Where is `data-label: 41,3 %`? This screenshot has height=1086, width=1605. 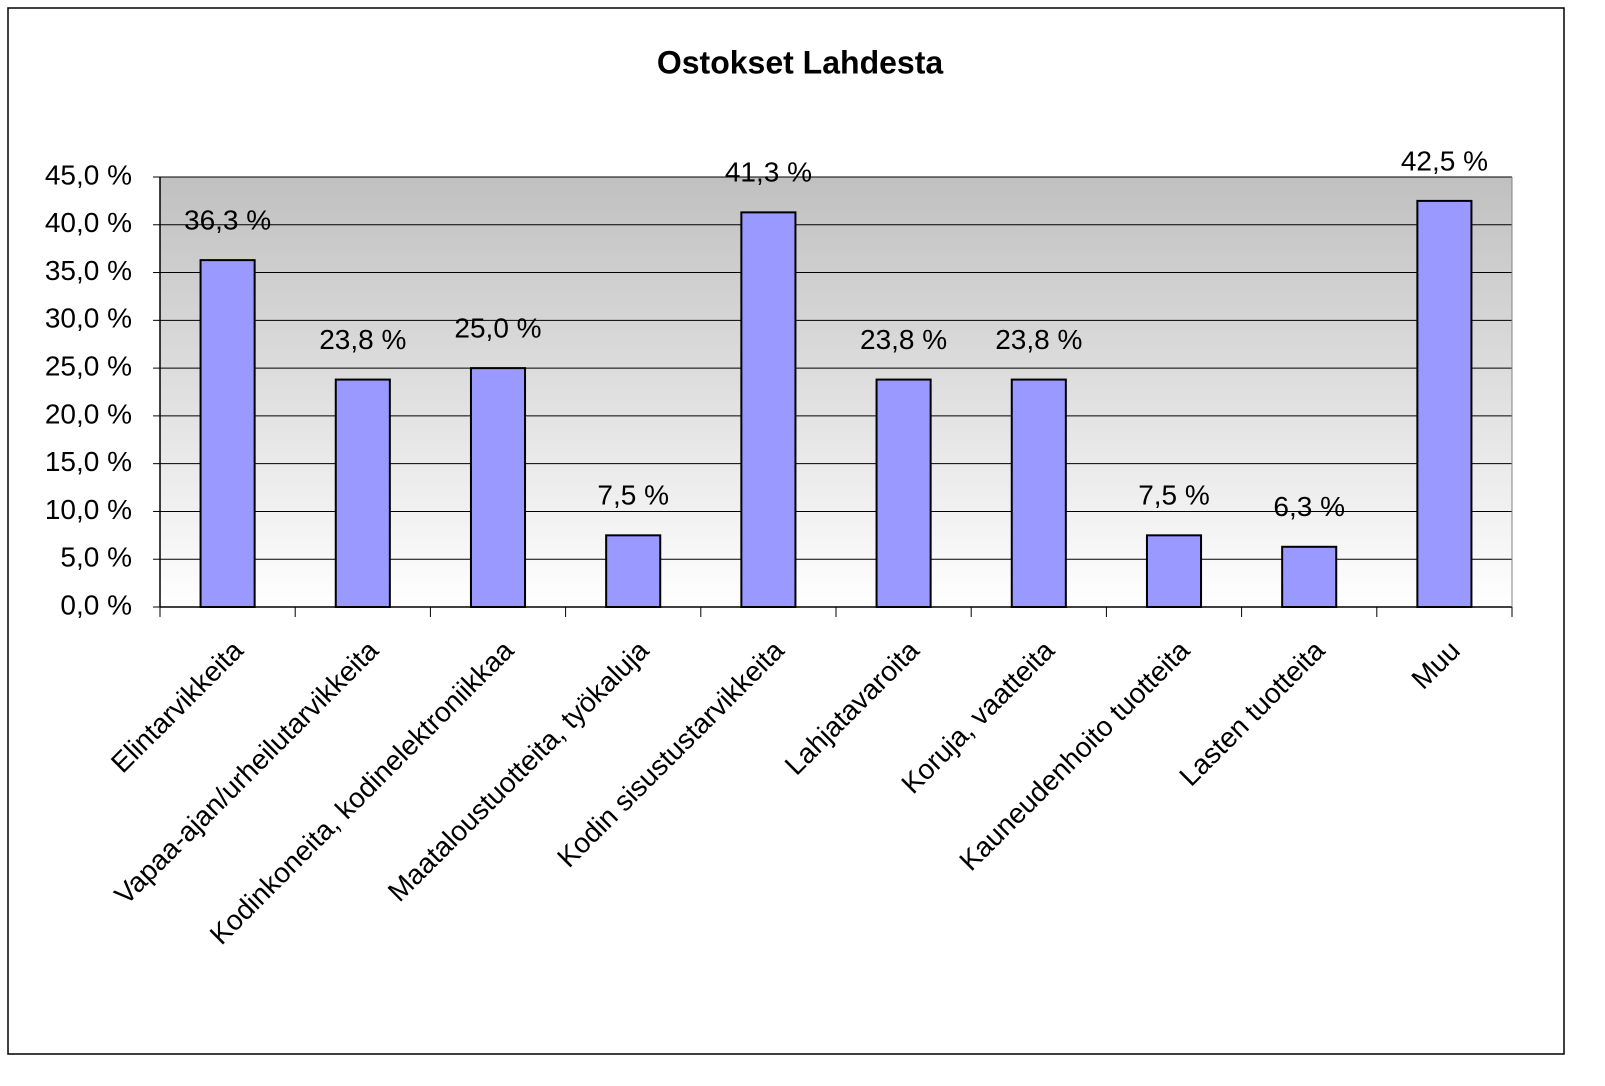
data-label: 41,3 % is located at coordinates (768, 172).